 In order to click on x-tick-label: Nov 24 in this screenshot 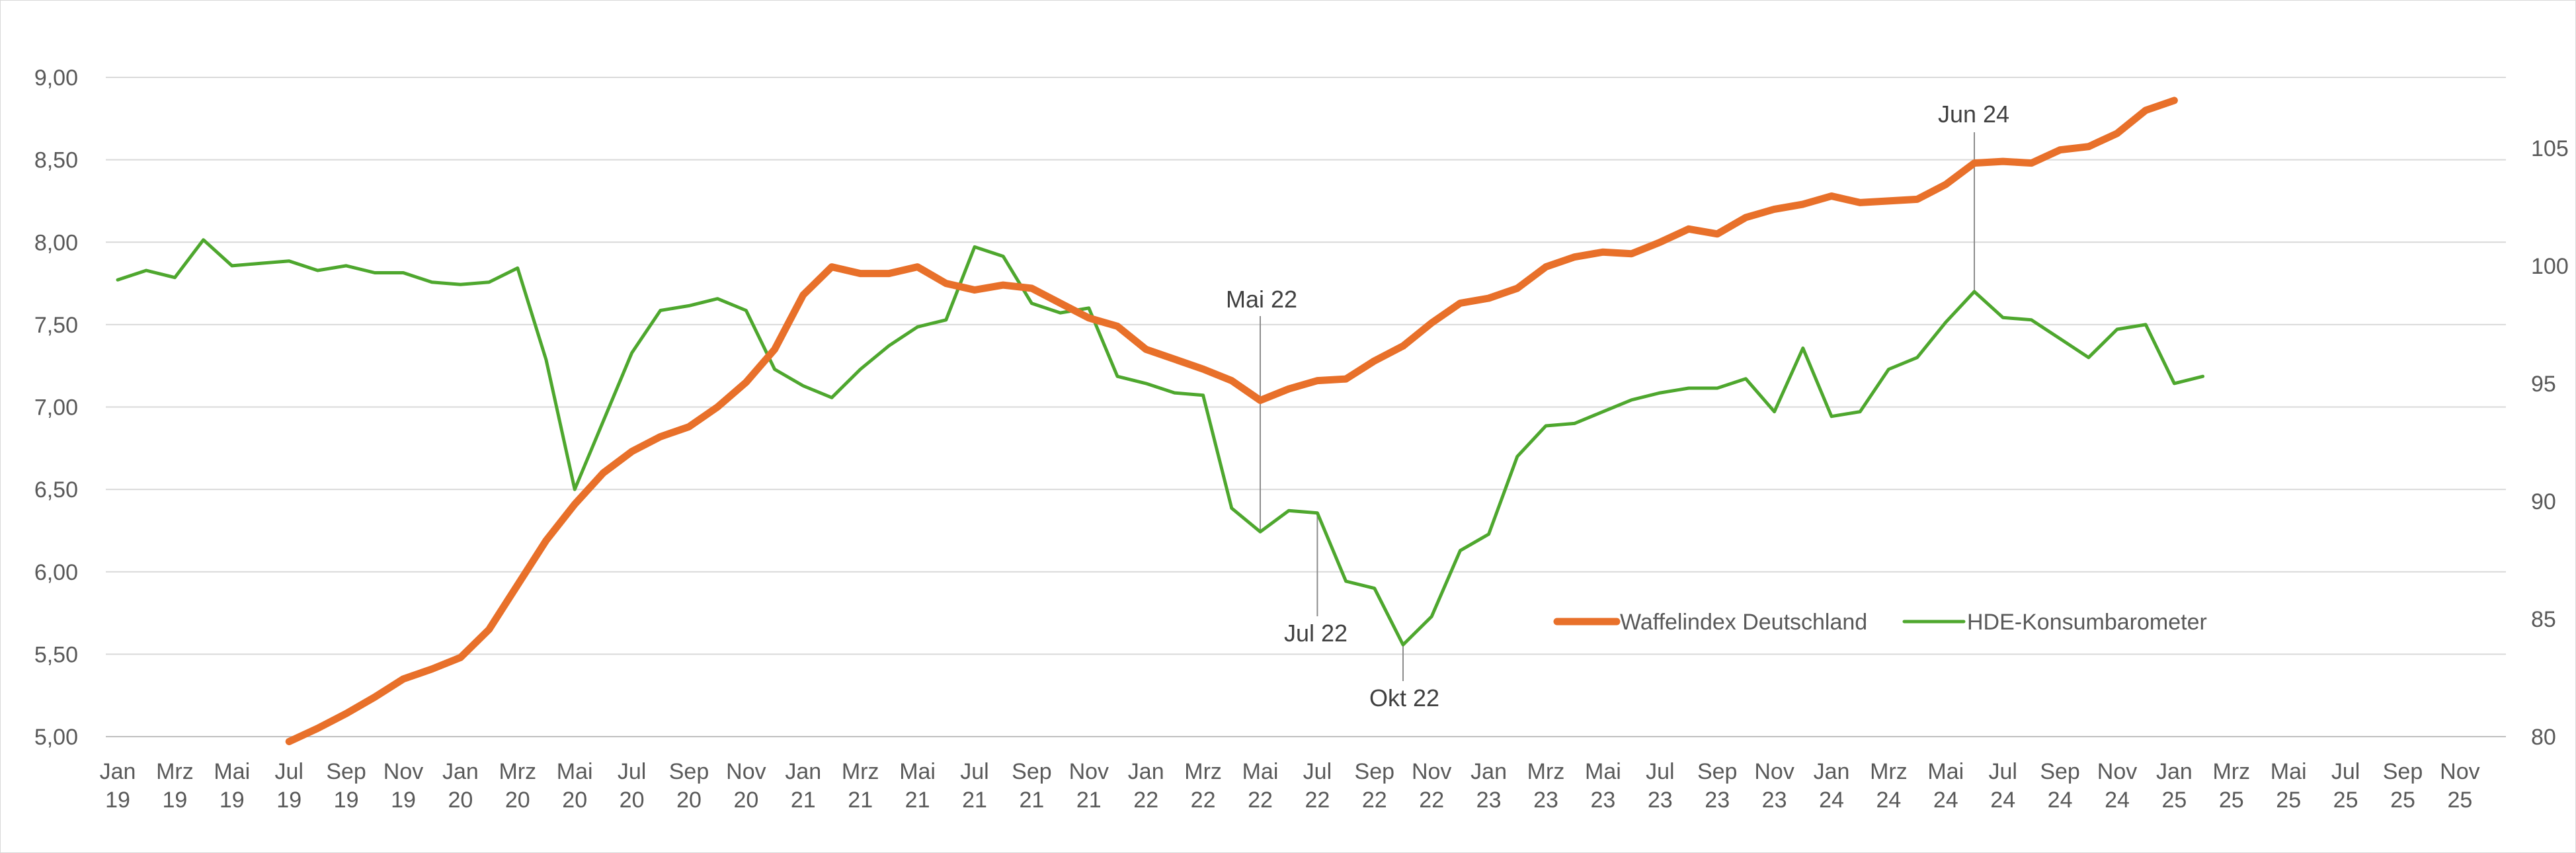, I will do `click(2117, 786)`.